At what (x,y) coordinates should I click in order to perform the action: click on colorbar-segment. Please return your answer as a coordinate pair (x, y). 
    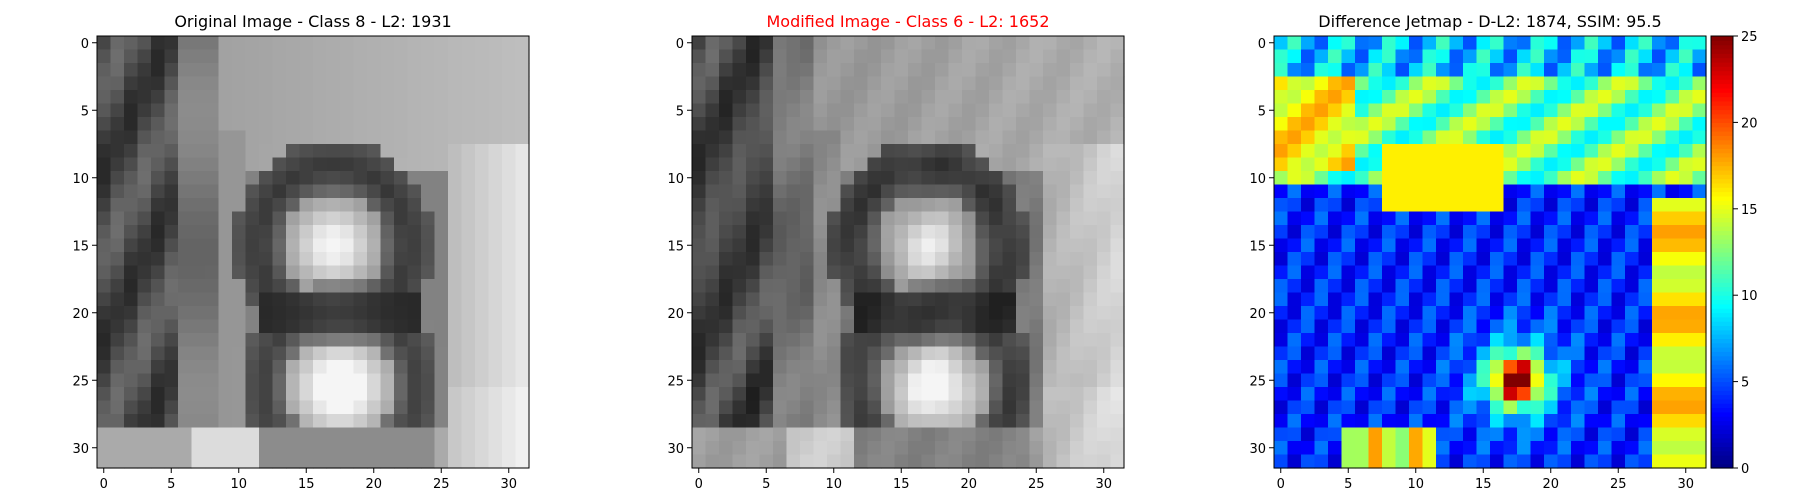
    Looking at the image, I should click on (1722, 108).